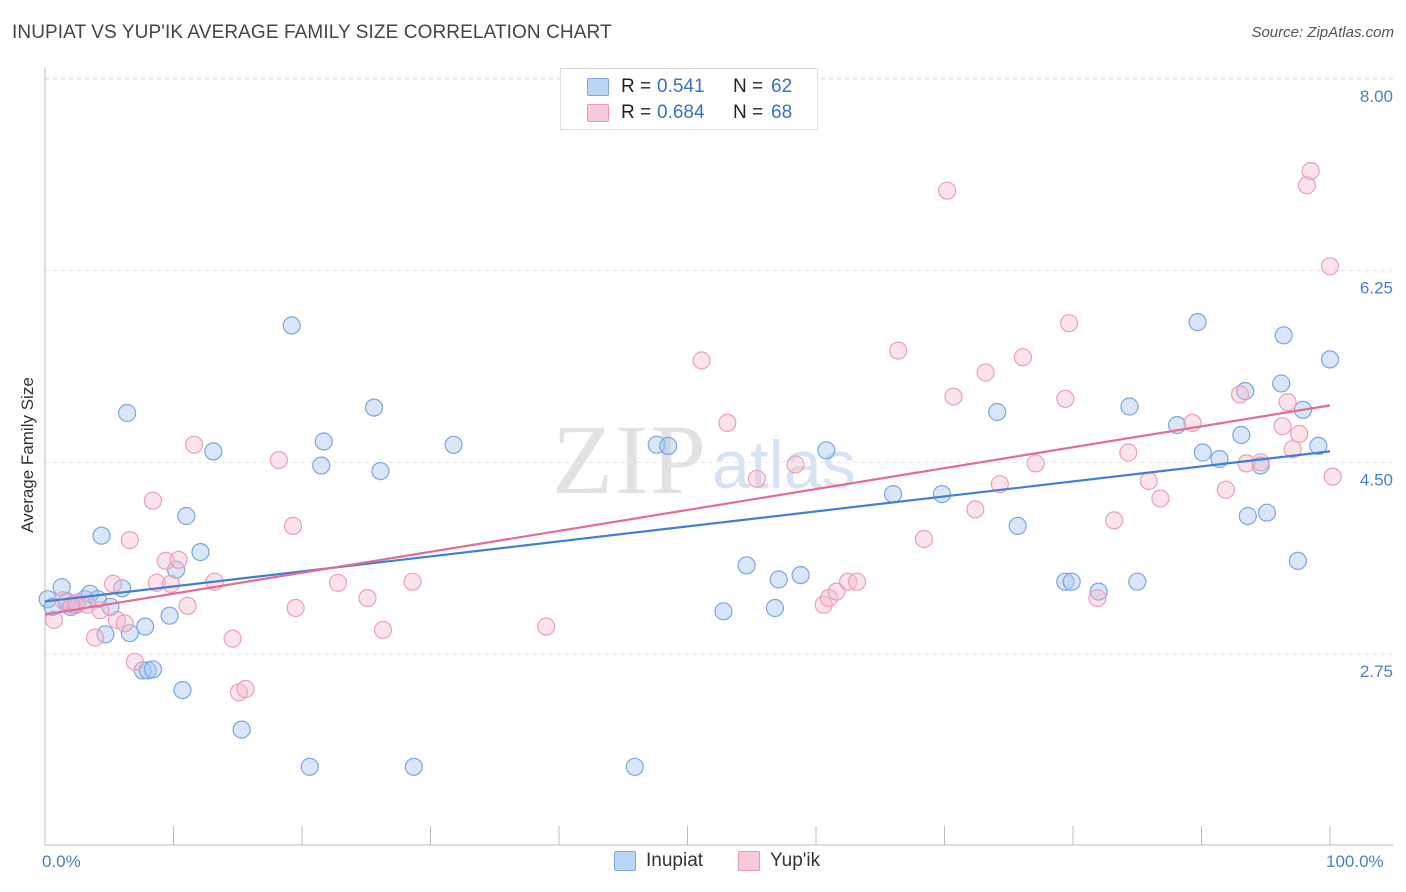  I want to click on legend-n-value: 62, so click(782, 86).